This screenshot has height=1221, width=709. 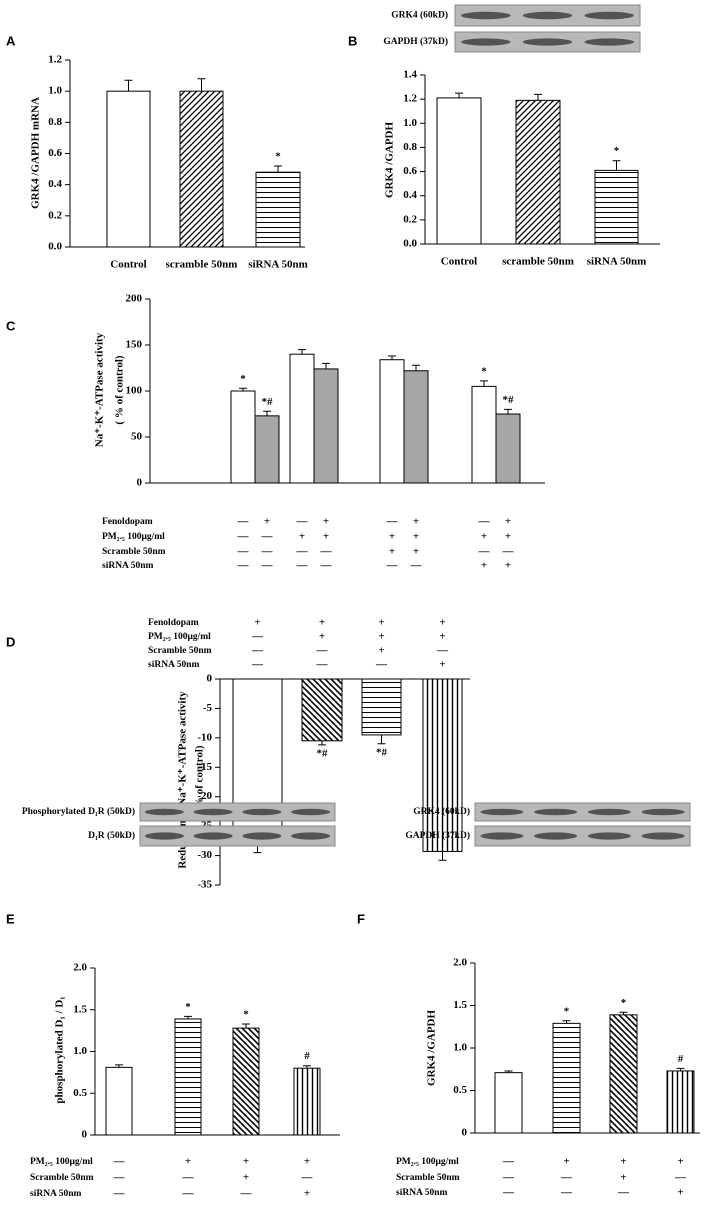 I want to click on panel-letter: F, so click(x=361, y=918).